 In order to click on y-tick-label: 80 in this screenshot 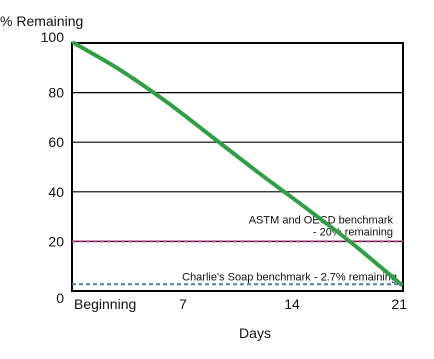, I will do `click(56, 93)`.